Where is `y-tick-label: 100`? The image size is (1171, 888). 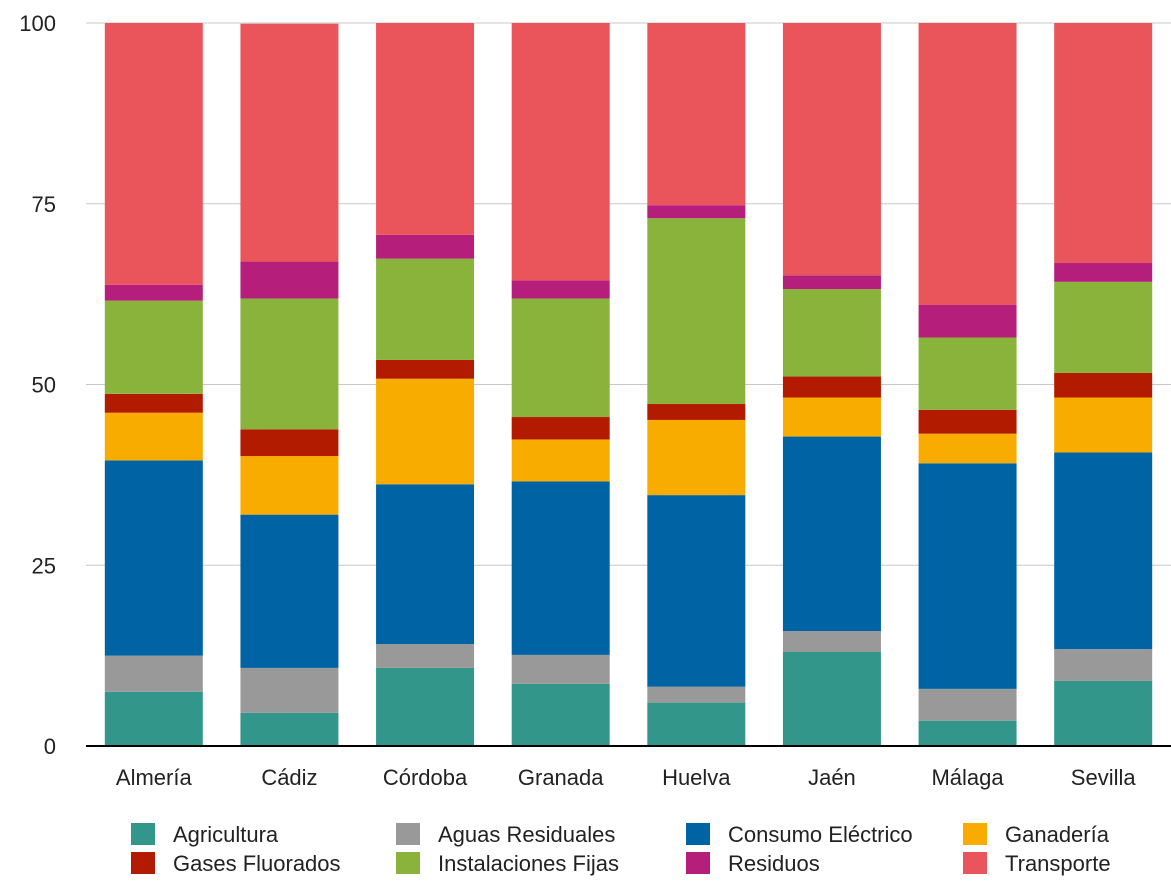
y-tick-label: 100 is located at coordinates (37, 23).